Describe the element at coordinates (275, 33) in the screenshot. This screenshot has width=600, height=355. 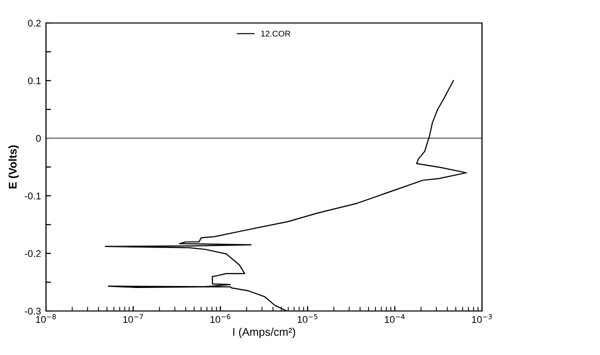
I see `legend-label: 12.COR` at that location.